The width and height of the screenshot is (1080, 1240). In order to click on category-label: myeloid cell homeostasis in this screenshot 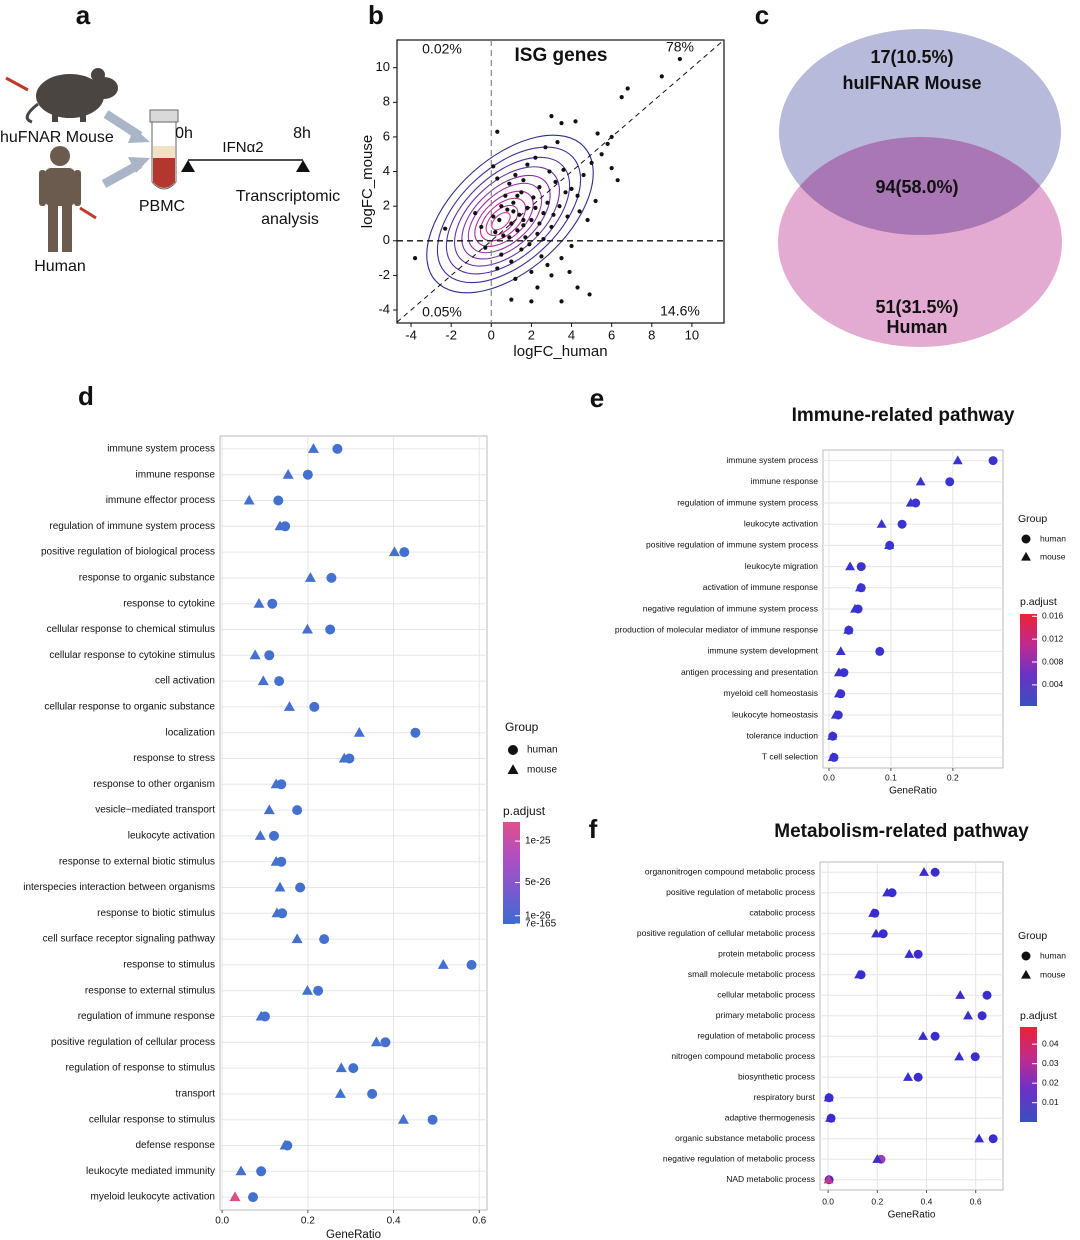, I will do `click(771, 693)`.